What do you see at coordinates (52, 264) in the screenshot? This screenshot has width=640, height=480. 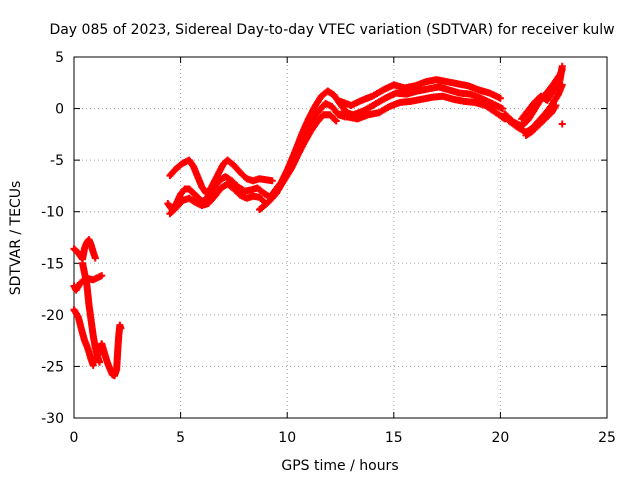 I see `y-tick-label: -15` at bounding box center [52, 264].